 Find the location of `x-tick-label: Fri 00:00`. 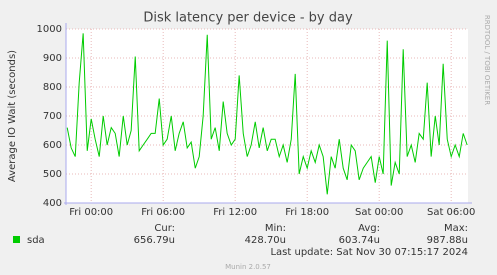

x-tick-label: Fri 00:00 is located at coordinates (91, 212).